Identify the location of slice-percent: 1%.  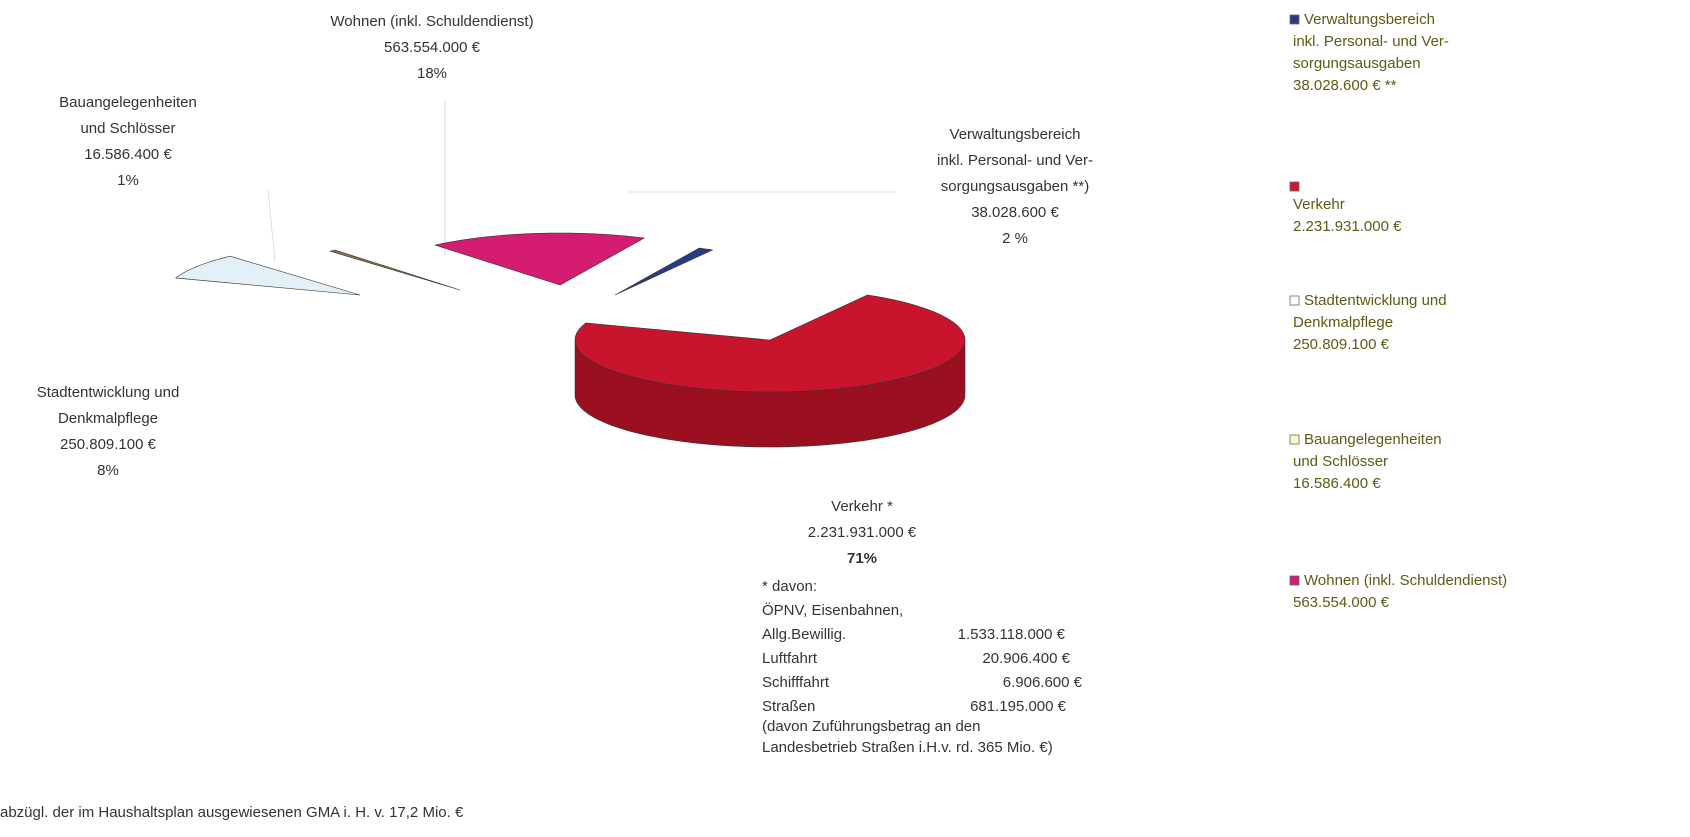
(128, 180).